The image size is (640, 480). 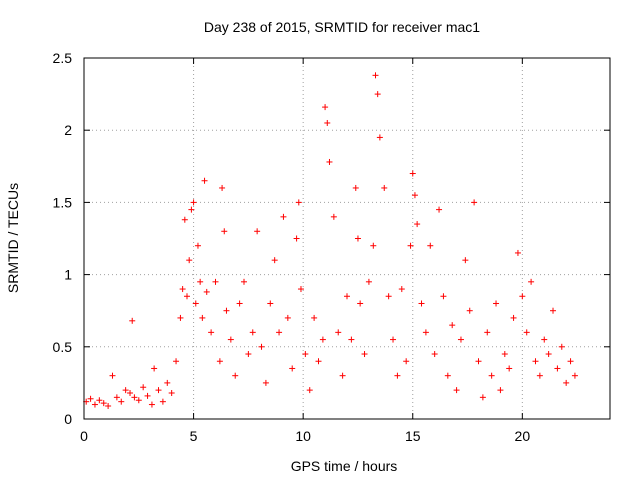 What do you see at coordinates (84, 436) in the screenshot?
I see `x-tick-label: 0` at bounding box center [84, 436].